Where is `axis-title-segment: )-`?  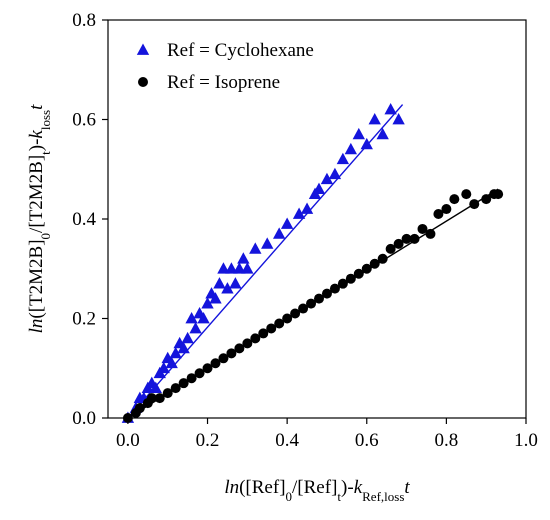
axis-title-segment: )- is located at coordinates (347, 487).